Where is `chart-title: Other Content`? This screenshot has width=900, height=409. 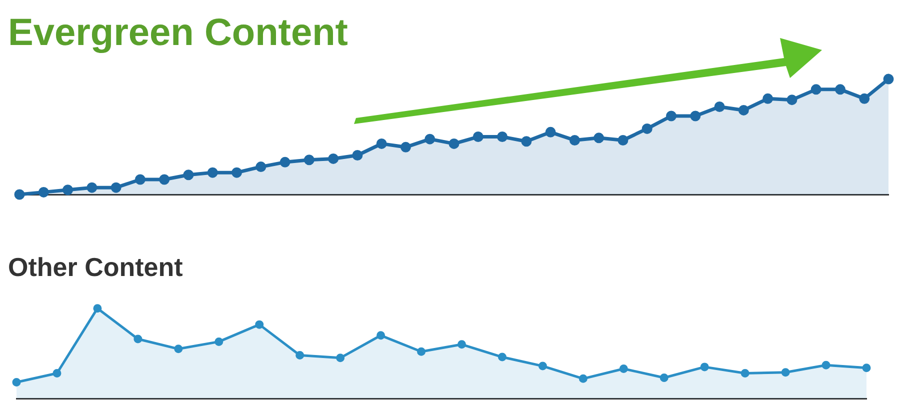 chart-title: Other Content is located at coordinates (95, 267).